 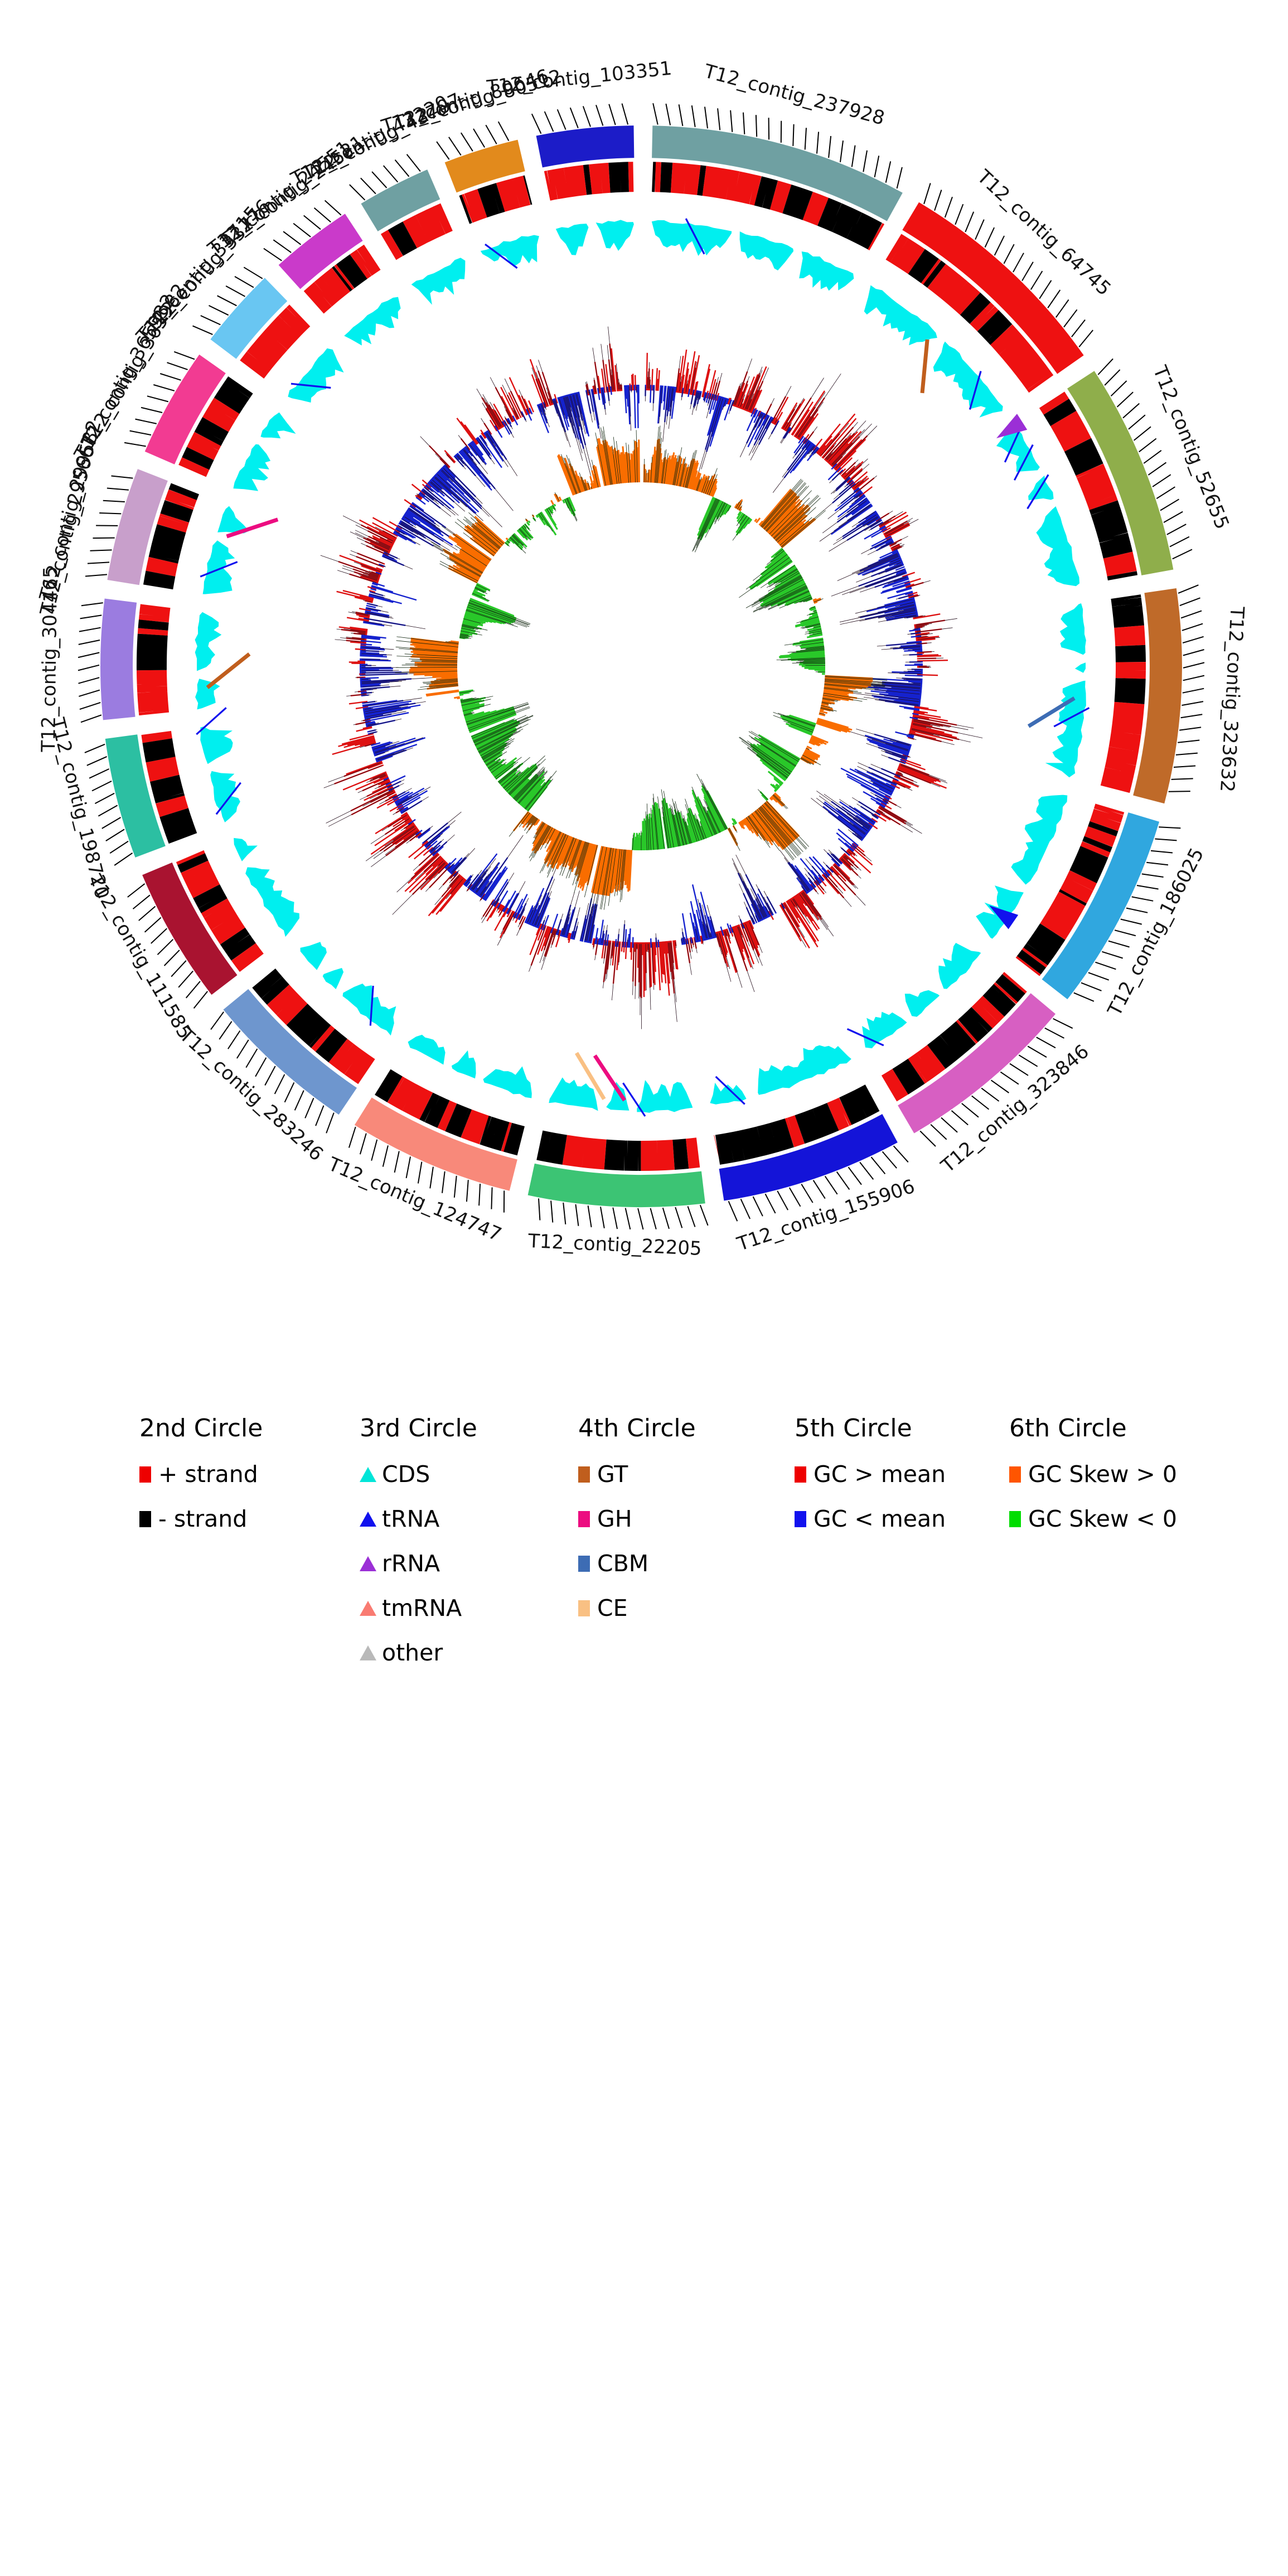 What do you see at coordinates (1068, 1428) in the screenshot?
I see `legend-column-title: 6th Circle` at bounding box center [1068, 1428].